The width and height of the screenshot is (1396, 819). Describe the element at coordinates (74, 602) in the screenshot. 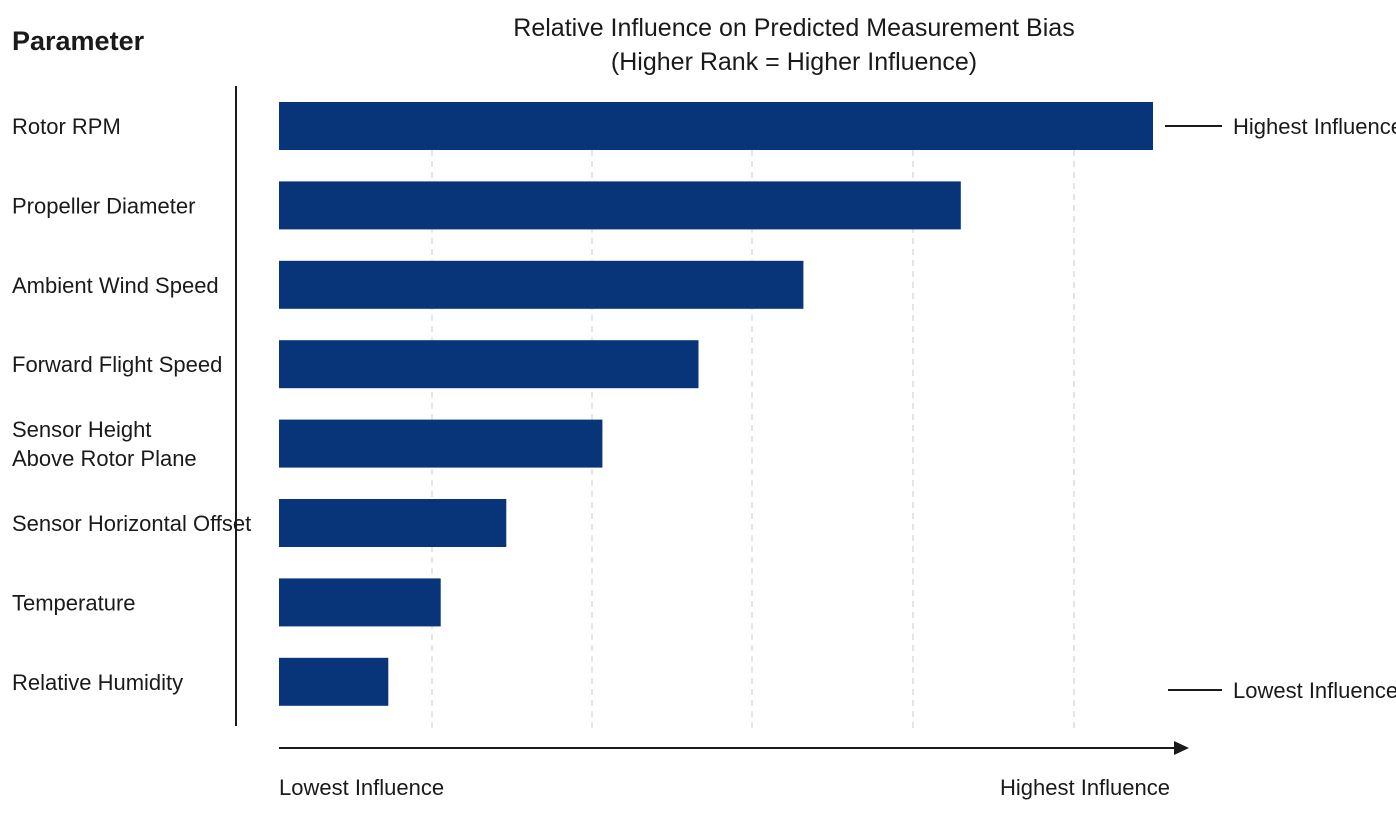

I see `category-label-7: Temperature` at that location.